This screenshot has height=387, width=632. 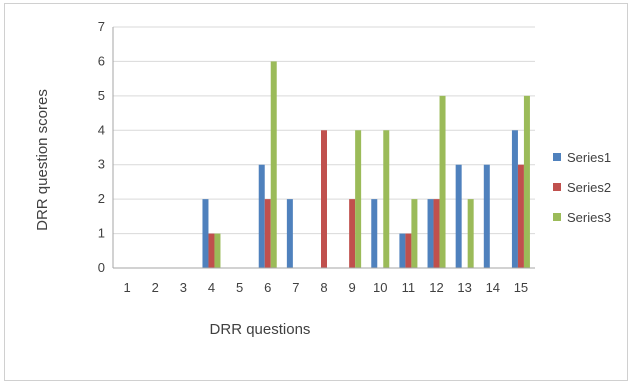 What do you see at coordinates (295, 287) in the screenshot?
I see `x-tick-label: 7` at bounding box center [295, 287].